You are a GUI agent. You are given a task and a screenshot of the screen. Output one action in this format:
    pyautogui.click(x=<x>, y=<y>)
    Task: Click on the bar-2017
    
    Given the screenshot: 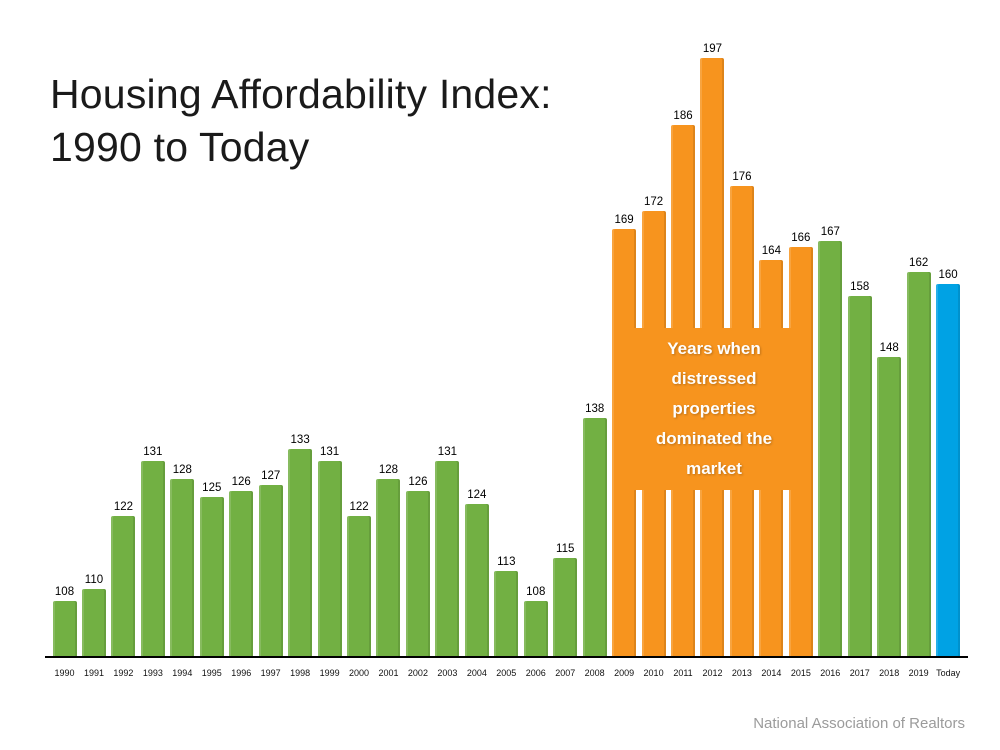 What is the action you would take?
    pyautogui.click(x=859, y=476)
    